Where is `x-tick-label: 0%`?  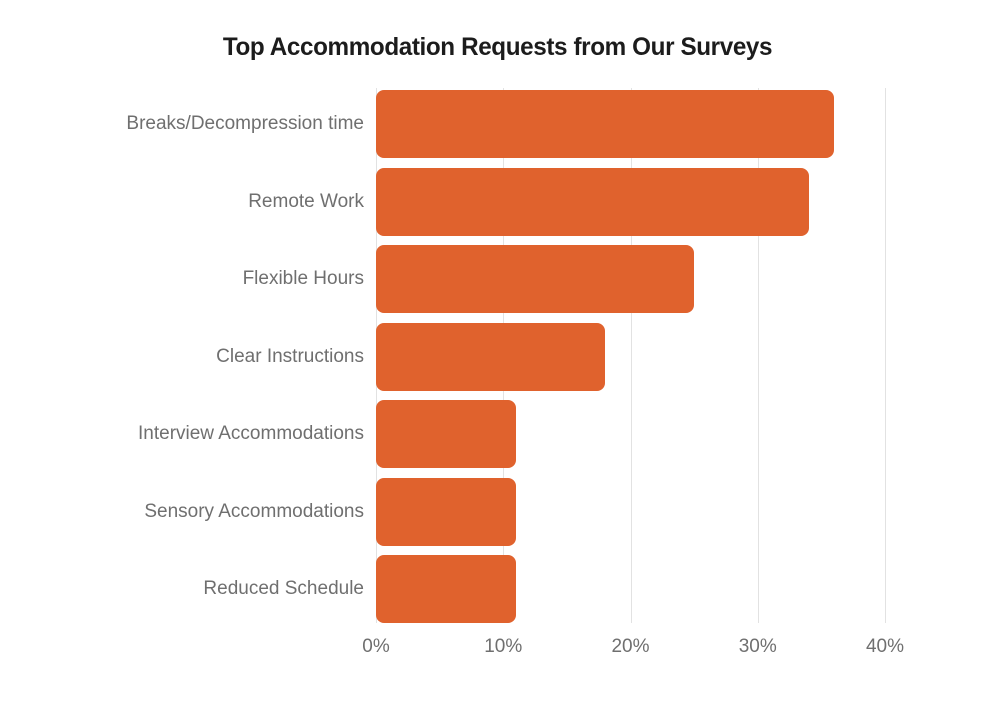
x-tick-label: 0% is located at coordinates (376, 646).